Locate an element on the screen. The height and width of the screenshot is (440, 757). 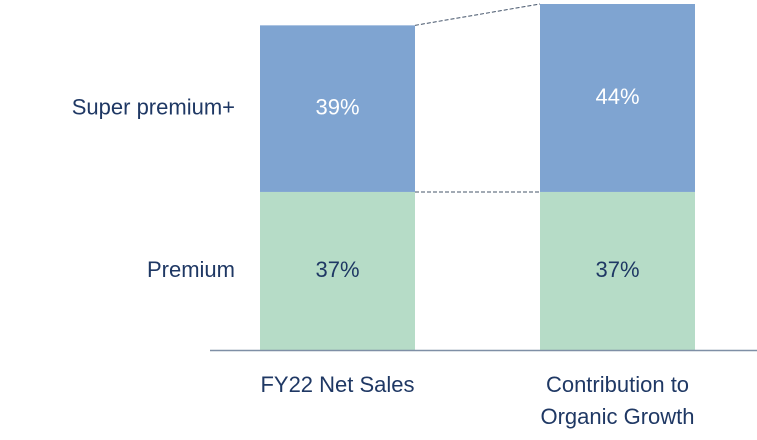
value-label: 39% is located at coordinates (337, 106).